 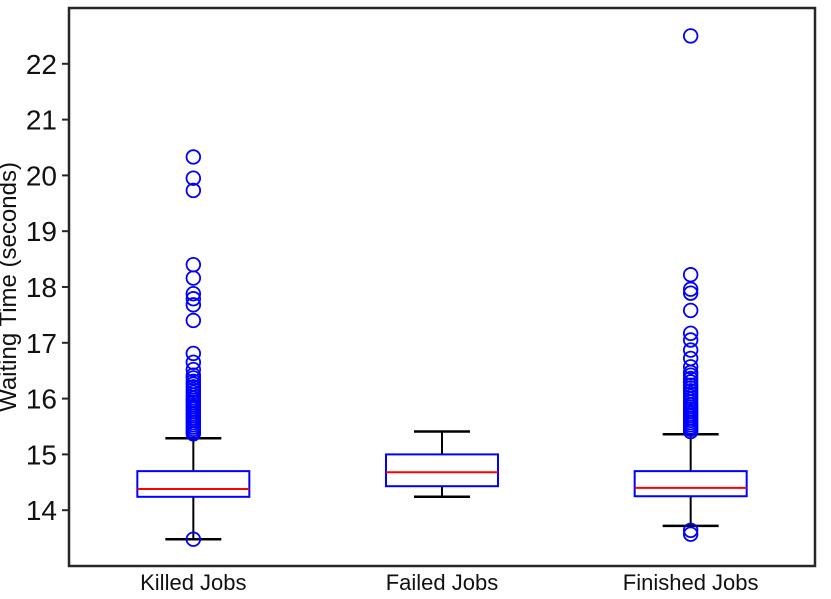 I want to click on boxplot-finished-jobs, so click(x=690, y=285).